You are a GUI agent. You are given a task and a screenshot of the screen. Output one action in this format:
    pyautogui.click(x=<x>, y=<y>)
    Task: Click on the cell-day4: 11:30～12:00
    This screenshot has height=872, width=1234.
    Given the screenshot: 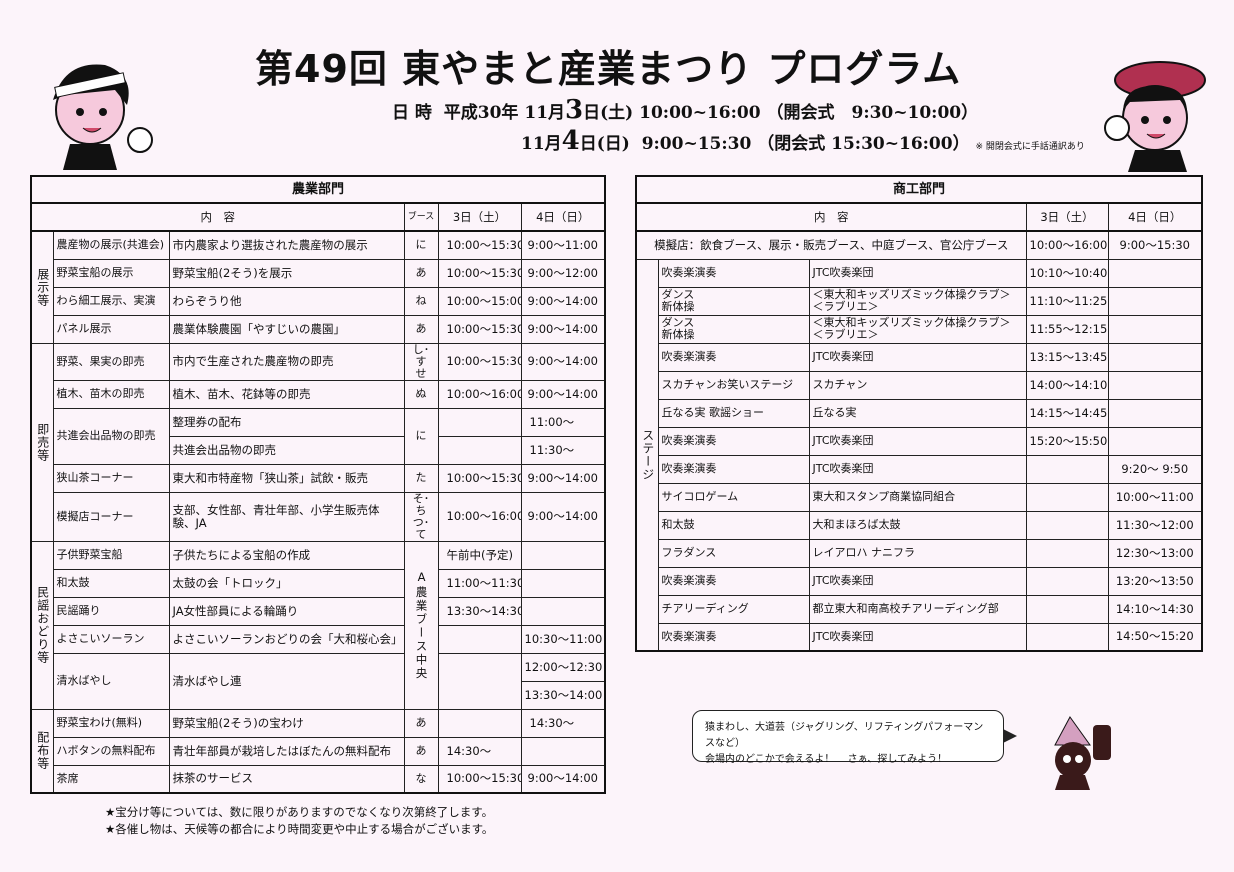 What is the action you would take?
    pyautogui.click(x=1155, y=525)
    